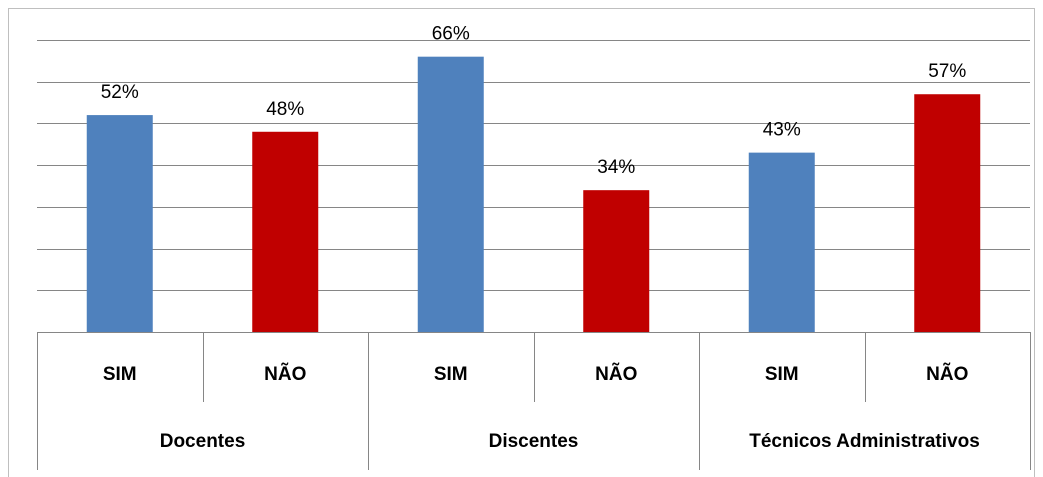 This screenshot has width=1043, height=477. Describe the element at coordinates (203, 441) in the screenshot. I see `group-label: Docentes` at that location.